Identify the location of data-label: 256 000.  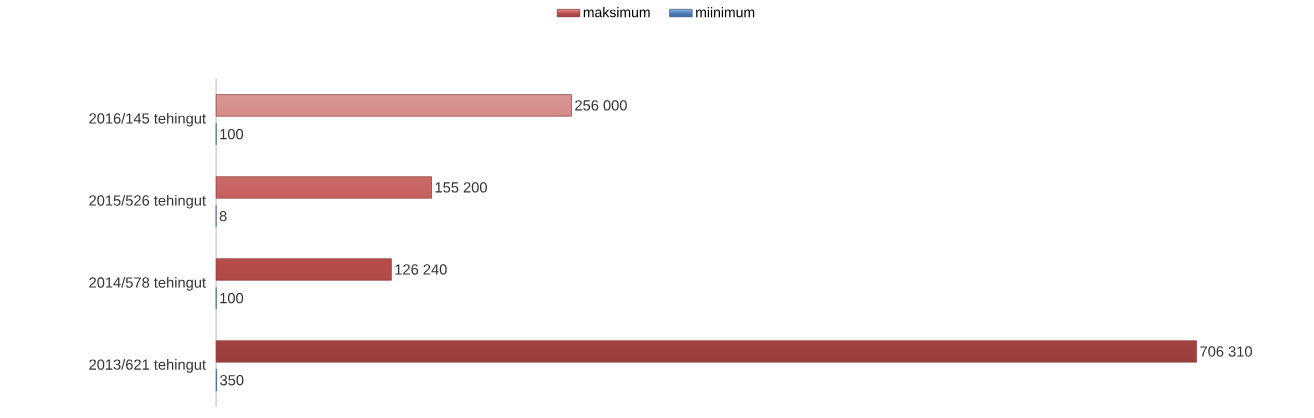
(601, 105).